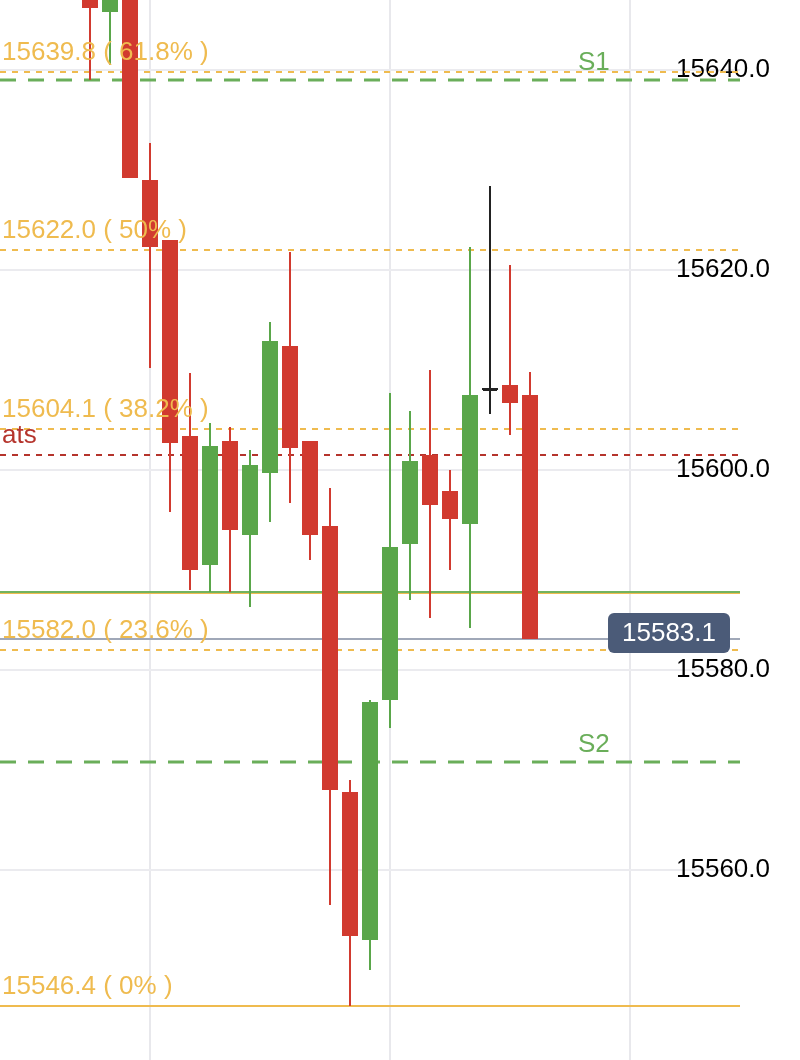  Describe the element at coordinates (723, 268) in the screenshot. I see `y-tick-label: 15620.0` at that location.